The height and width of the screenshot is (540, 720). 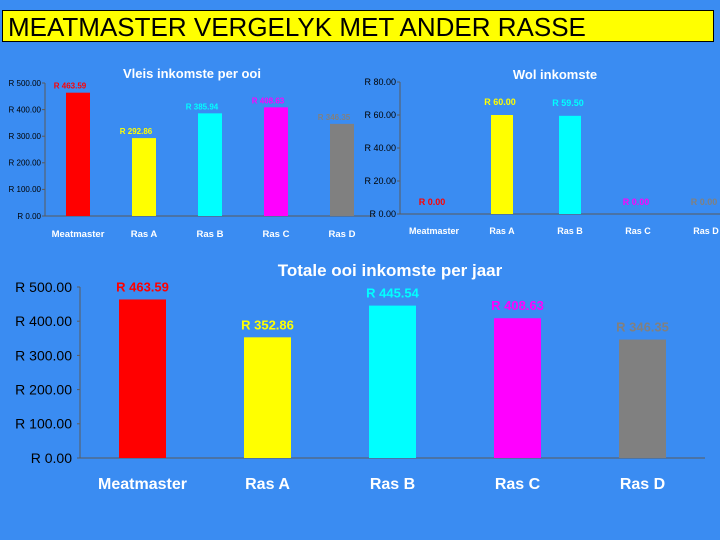 I want to click on data-label: R 60.00, so click(x=500, y=102).